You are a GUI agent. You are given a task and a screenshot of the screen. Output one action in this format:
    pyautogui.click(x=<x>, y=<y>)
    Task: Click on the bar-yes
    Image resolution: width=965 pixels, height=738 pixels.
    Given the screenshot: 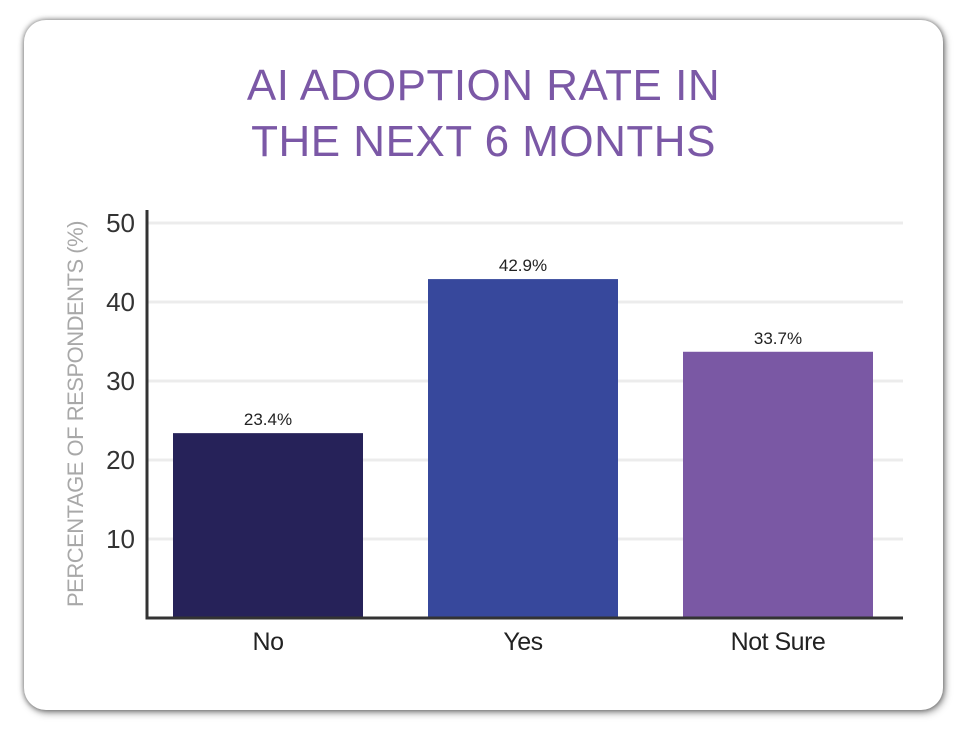 What is the action you would take?
    pyautogui.click(x=523, y=448)
    